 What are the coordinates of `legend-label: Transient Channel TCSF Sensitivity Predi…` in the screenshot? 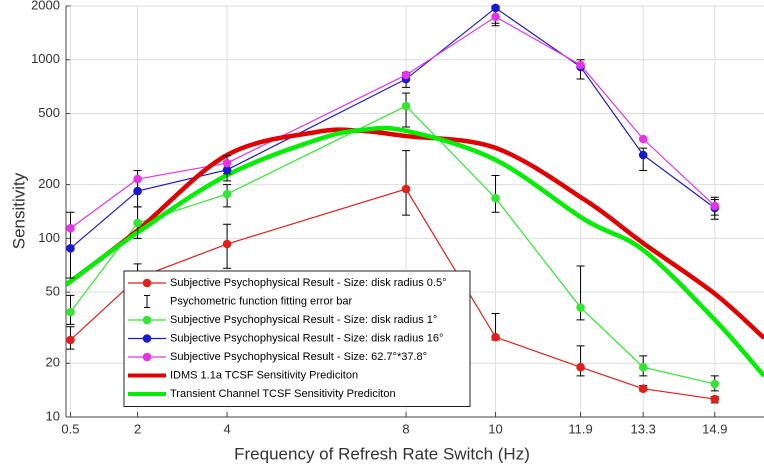 It's located at (283, 394).